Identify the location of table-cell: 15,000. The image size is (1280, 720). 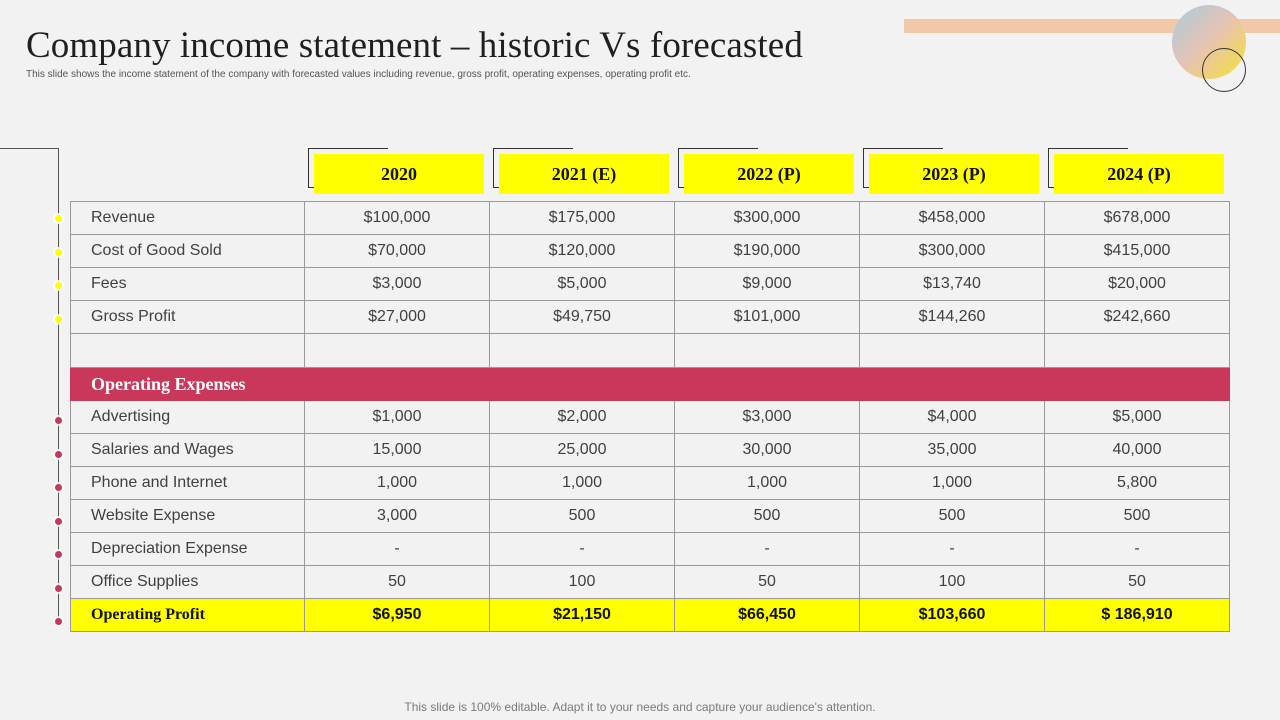
(397, 450).